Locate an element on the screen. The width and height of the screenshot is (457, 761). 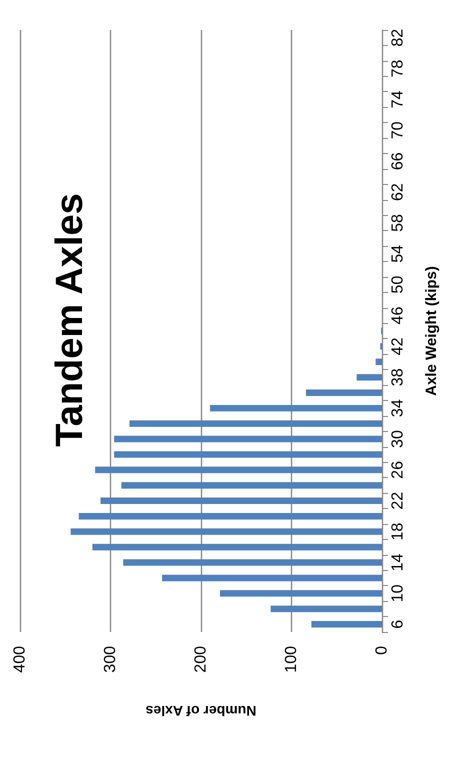
y-axis-title: Axle Weight (kips) is located at coordinates (431, 331).